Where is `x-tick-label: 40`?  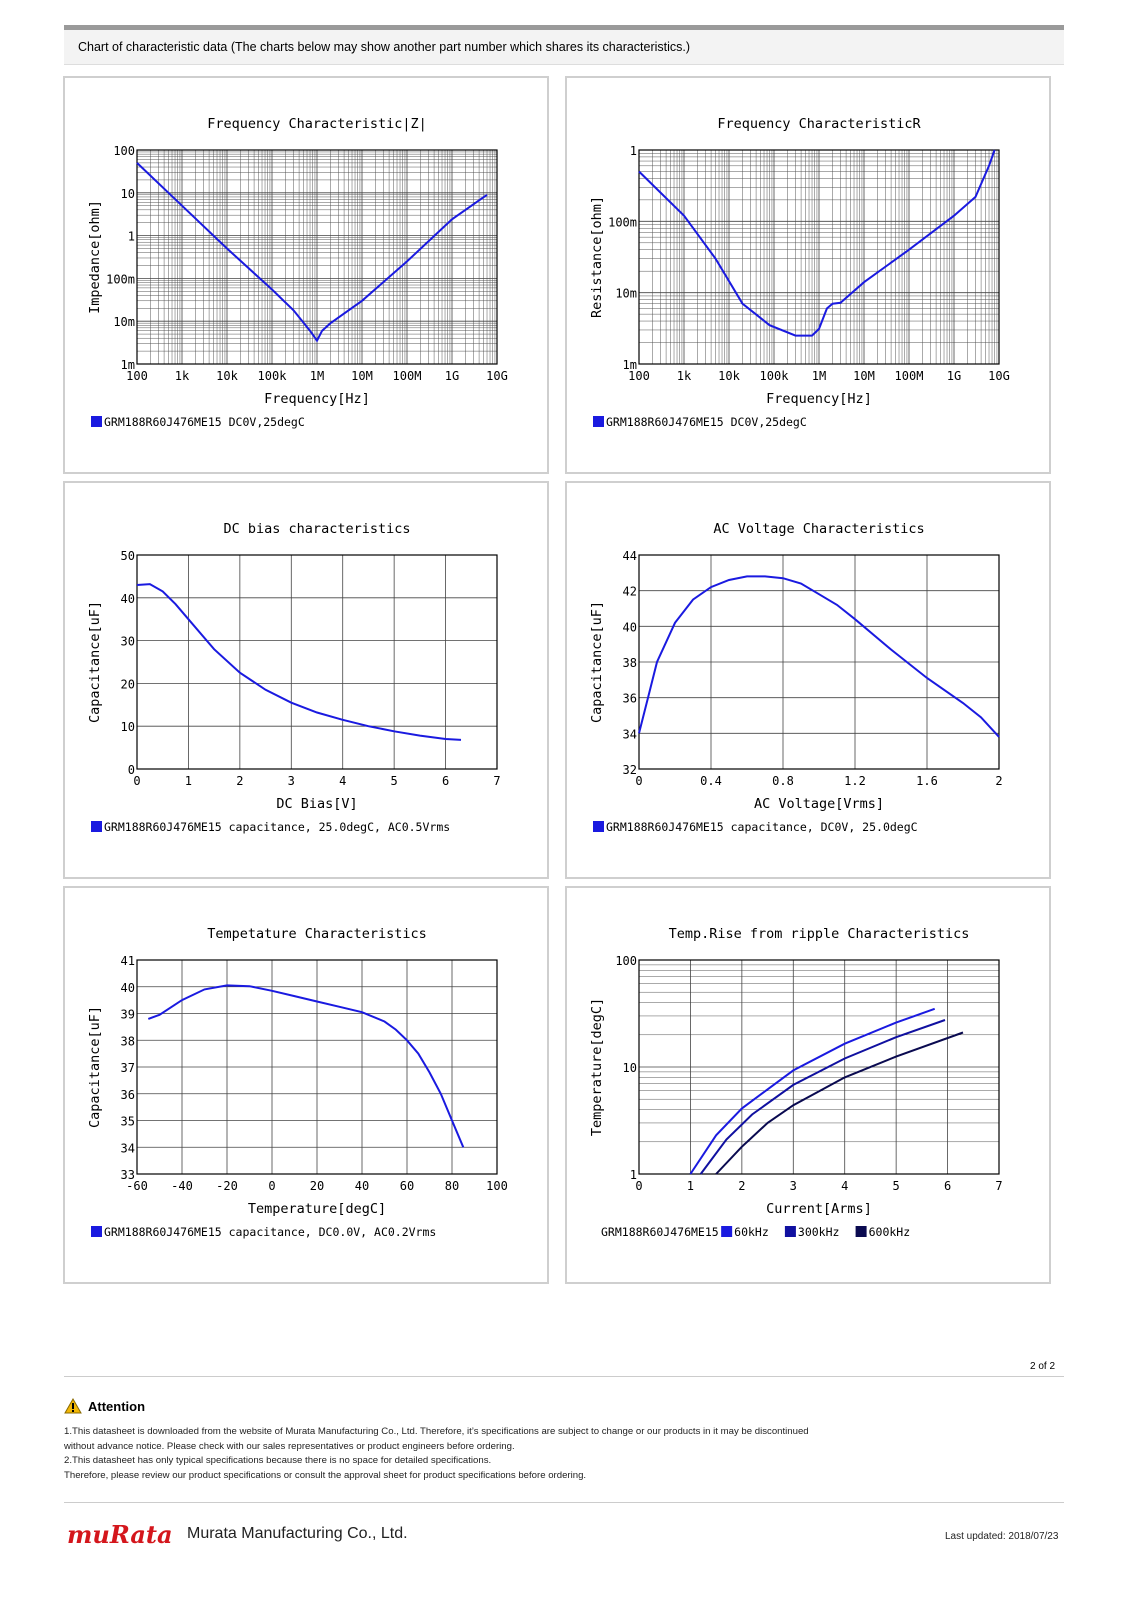
x-tick-label: 40 is located at coordinates (362, 1186).